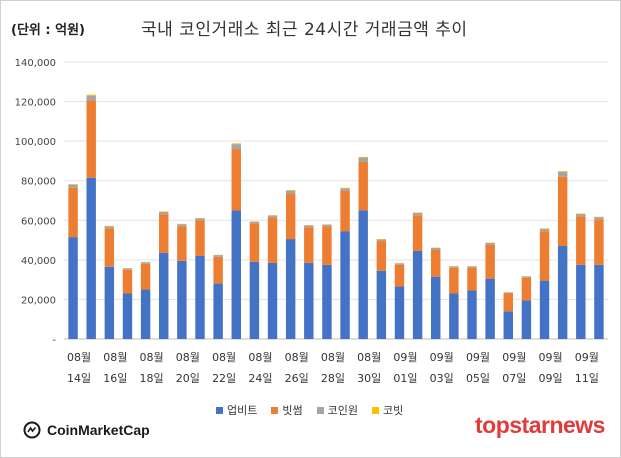 The height and width of the screenshot is (458, 621). Describe the element at coordinates (260, 378) in the screenshot. I see `x-tick-label-day: 24일` at that location.